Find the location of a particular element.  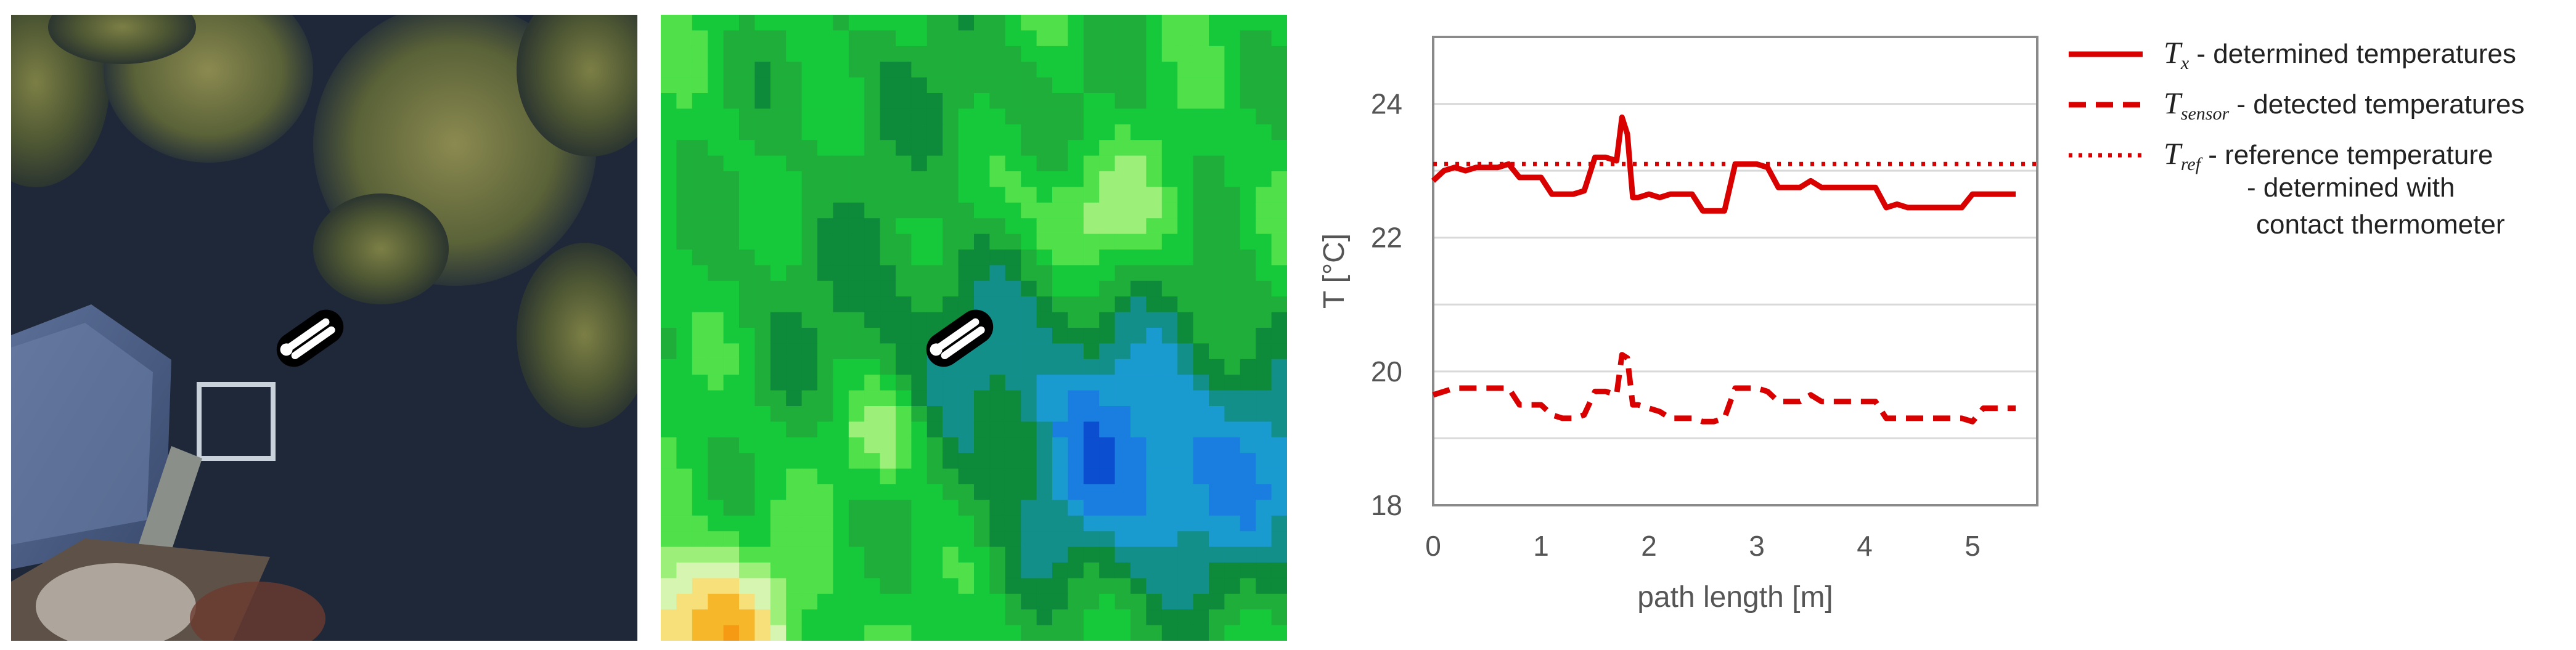

series-layer is located at coordinates (1734, 269).